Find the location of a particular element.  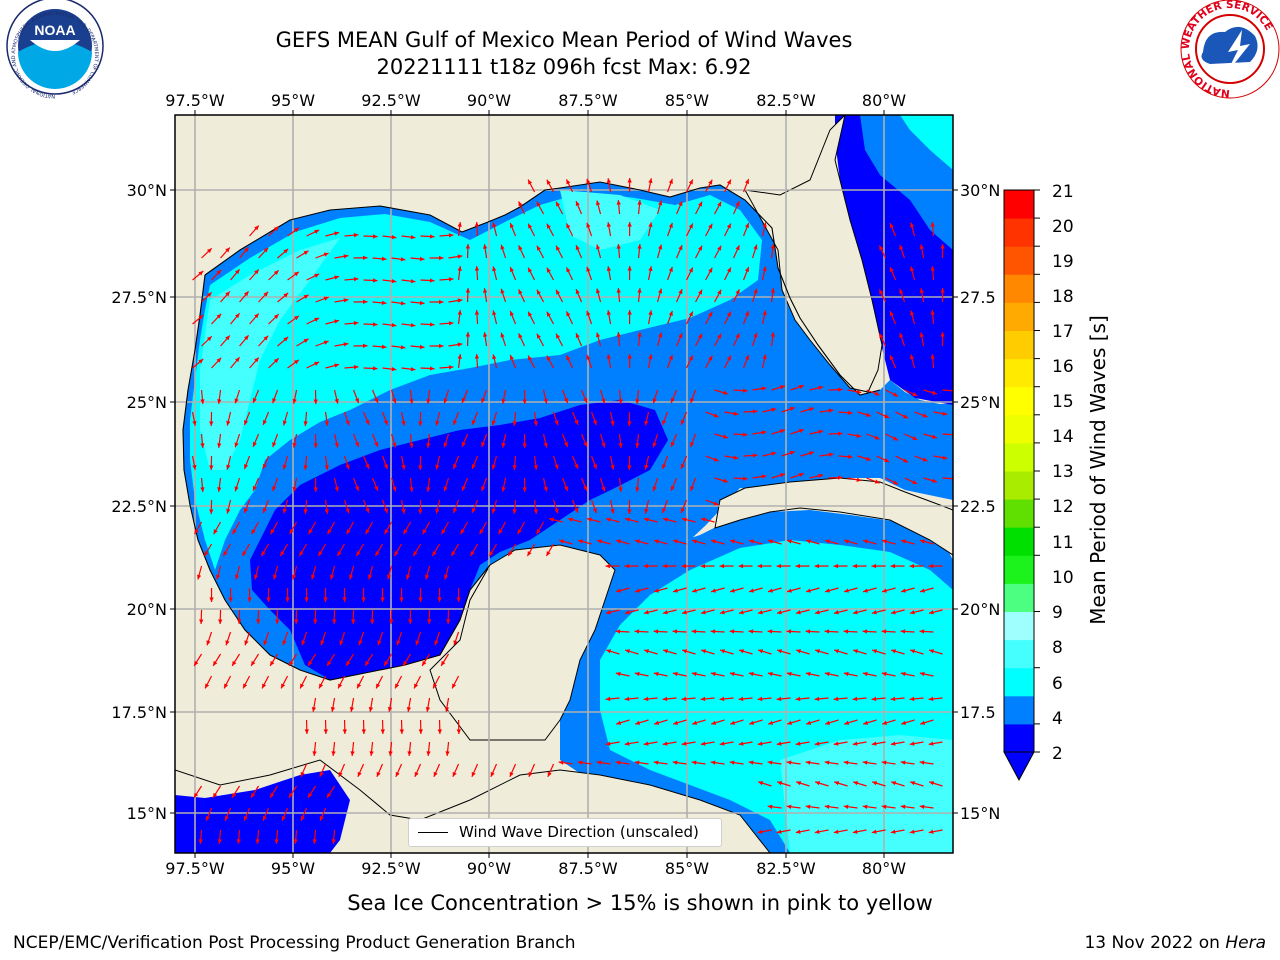

lat-label-left: 27.5°N is located at coordinates (139, 297).